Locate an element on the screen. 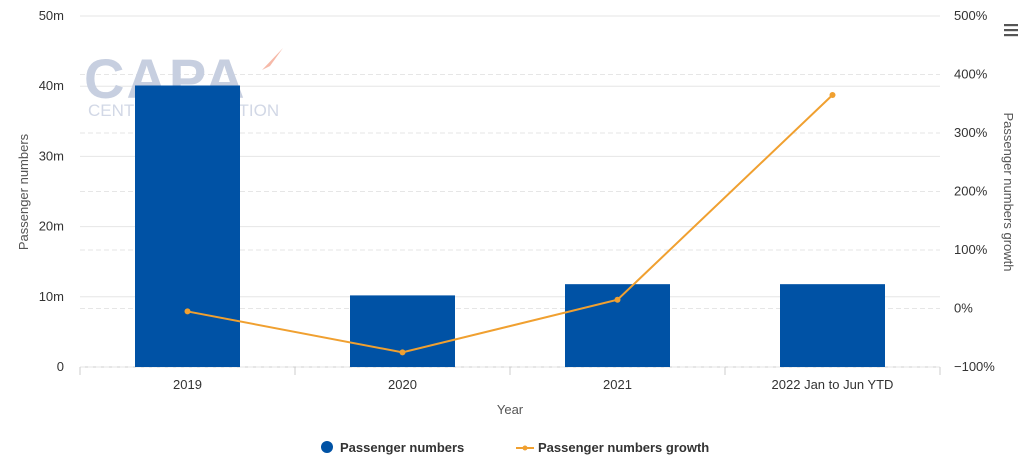 This screenshot has width=1034, height=467. left-axis-tick-label: 0 is located at coordinates (60, 366).